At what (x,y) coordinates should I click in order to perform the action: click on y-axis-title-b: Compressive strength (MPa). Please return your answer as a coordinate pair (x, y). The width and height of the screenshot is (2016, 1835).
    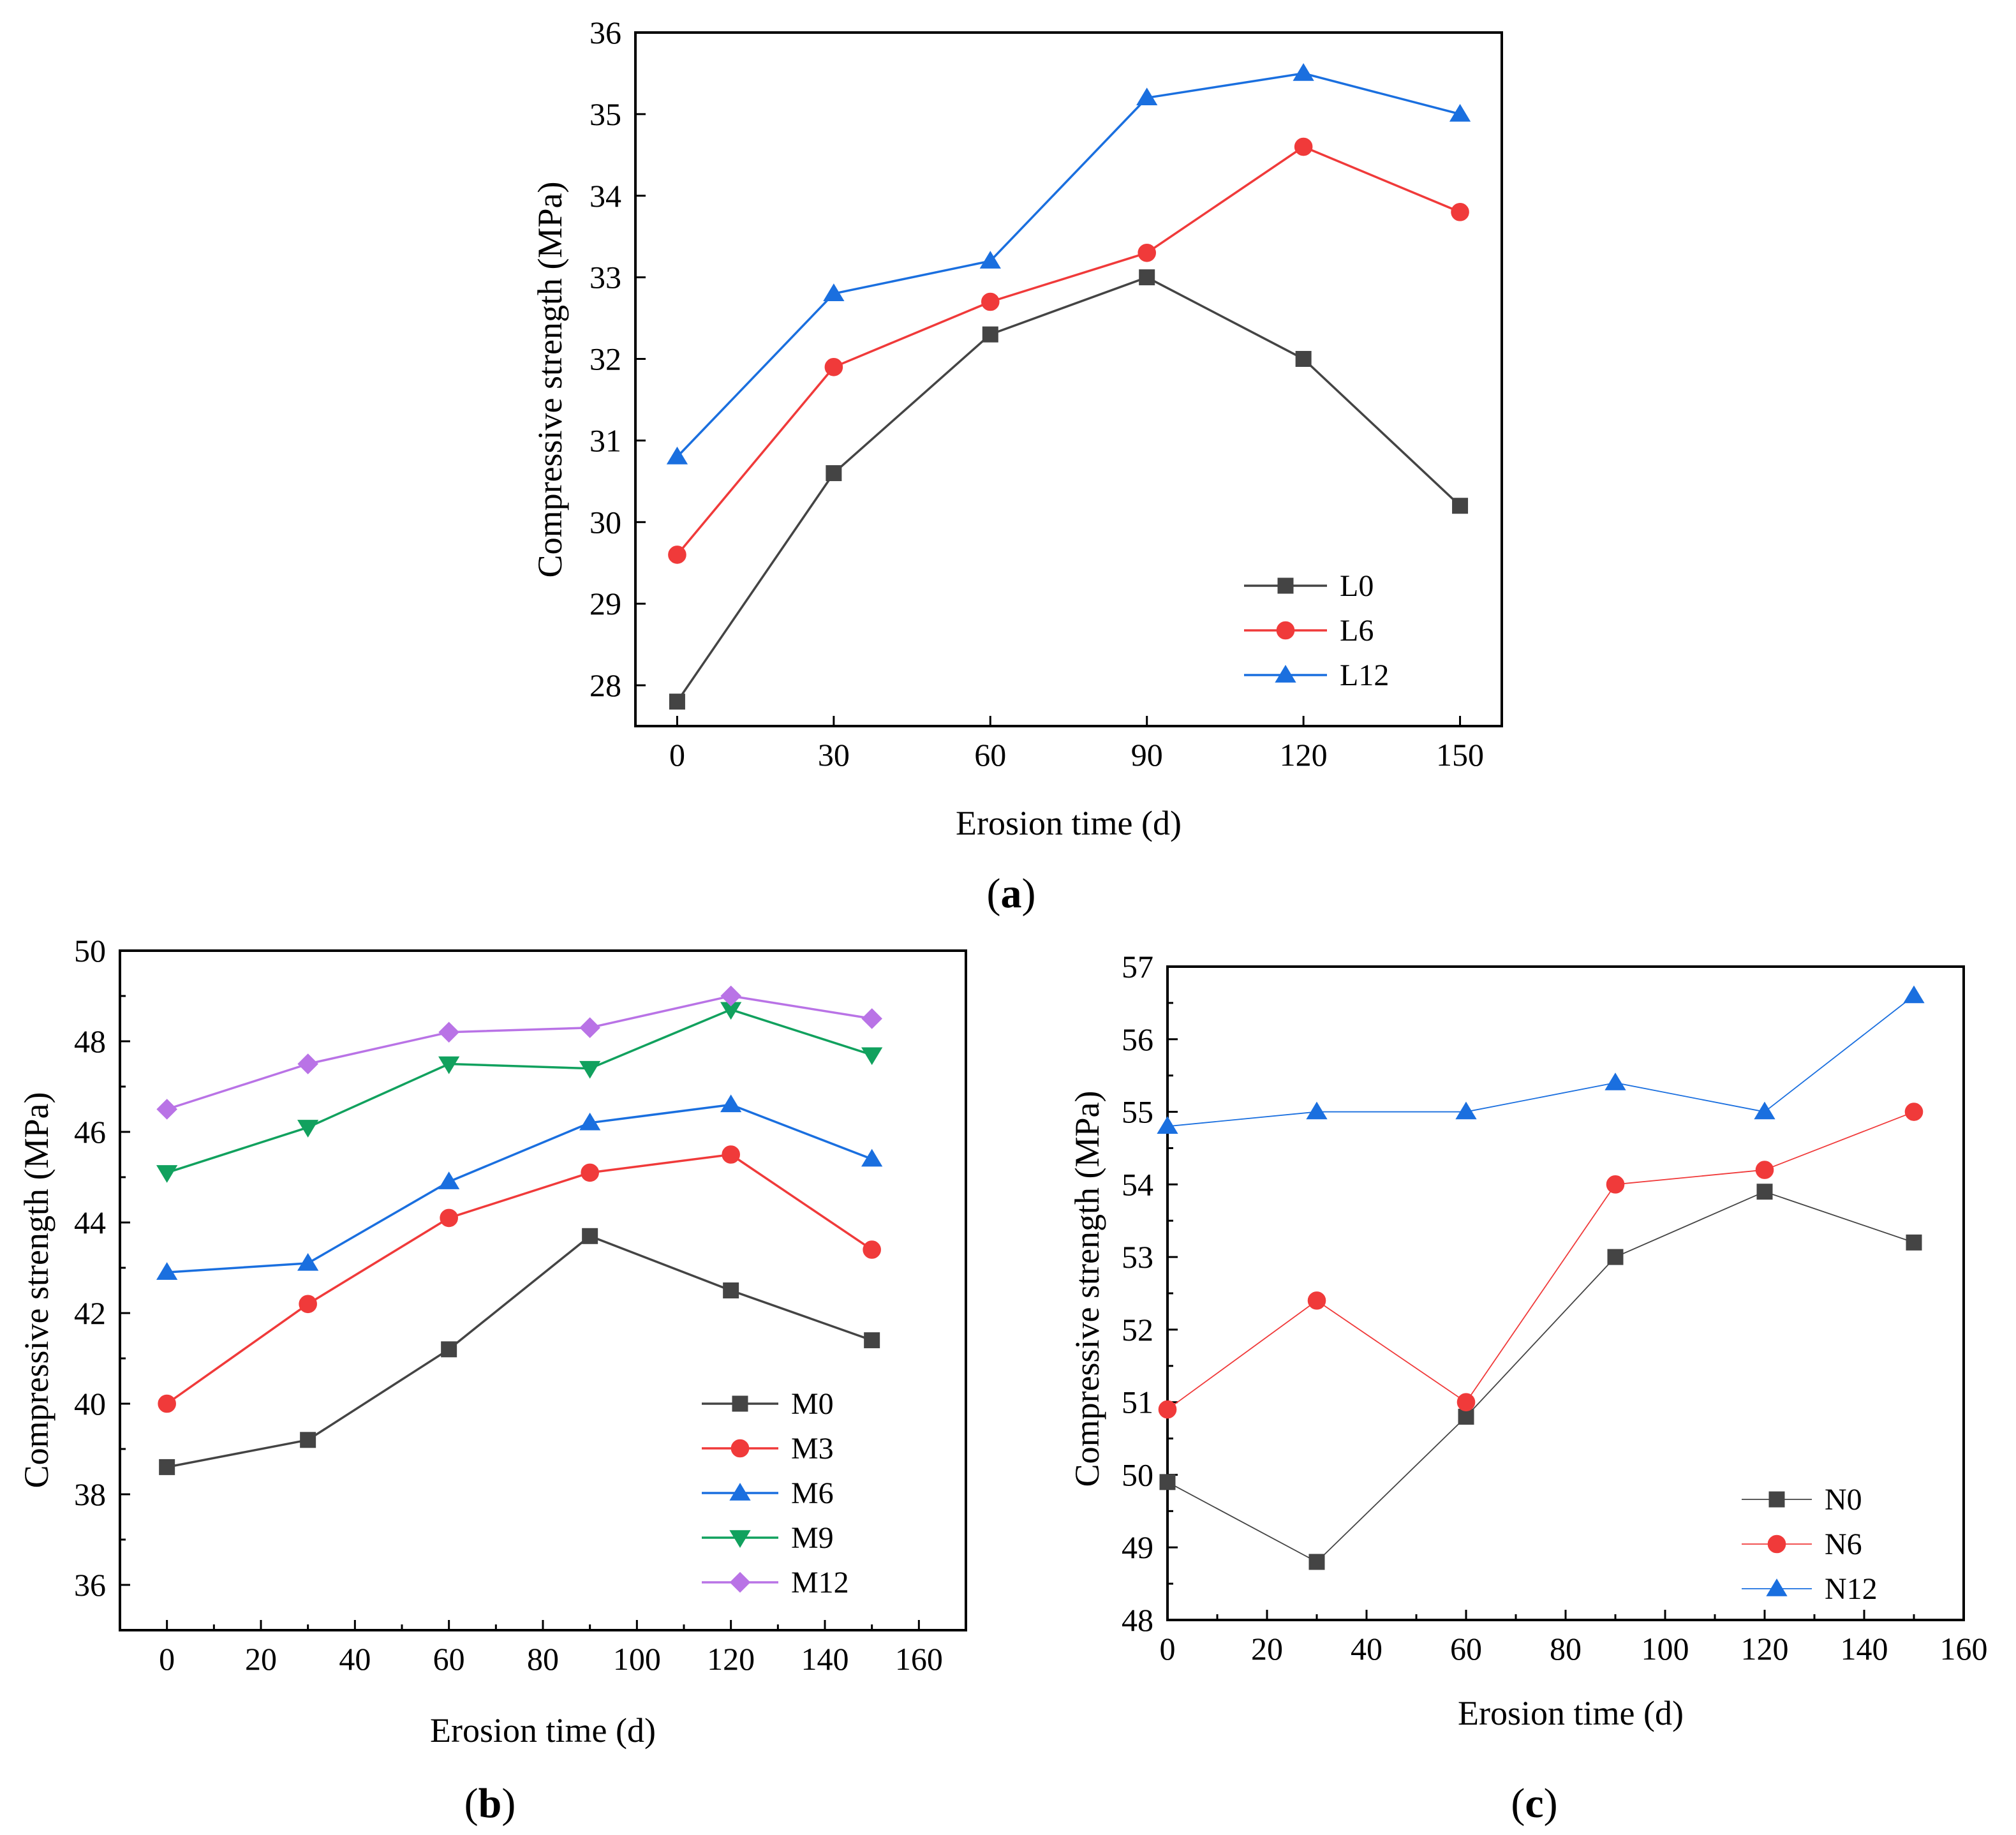
    Looking at the image, I should click on (36, 1291).